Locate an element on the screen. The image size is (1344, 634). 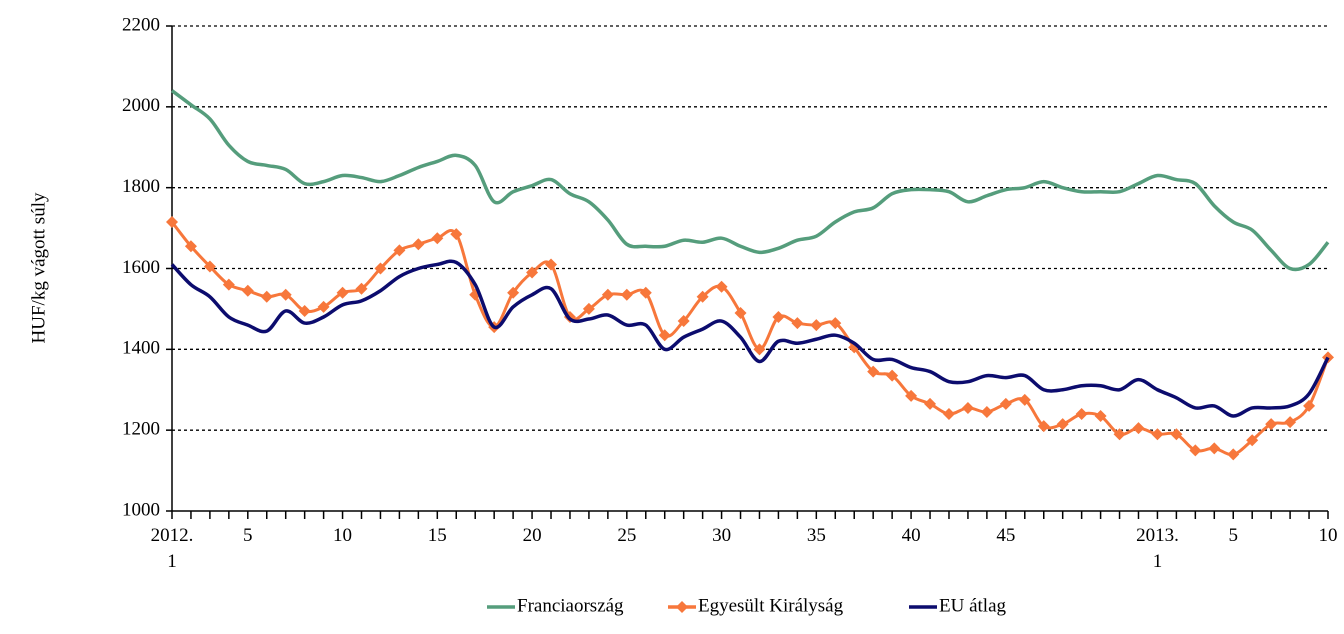
y-tick-label: 1400 is located at coordinates (141, 348).